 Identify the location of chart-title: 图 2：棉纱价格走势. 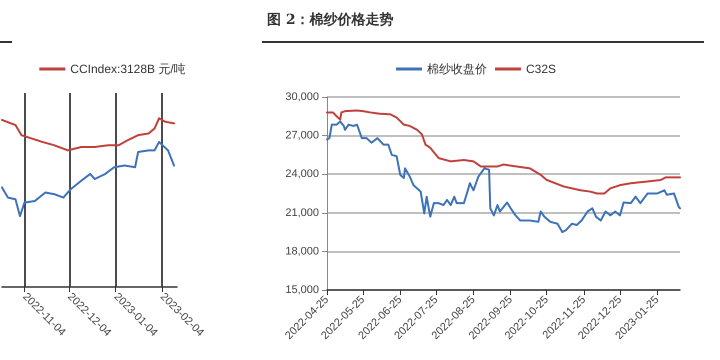
(330, 20).